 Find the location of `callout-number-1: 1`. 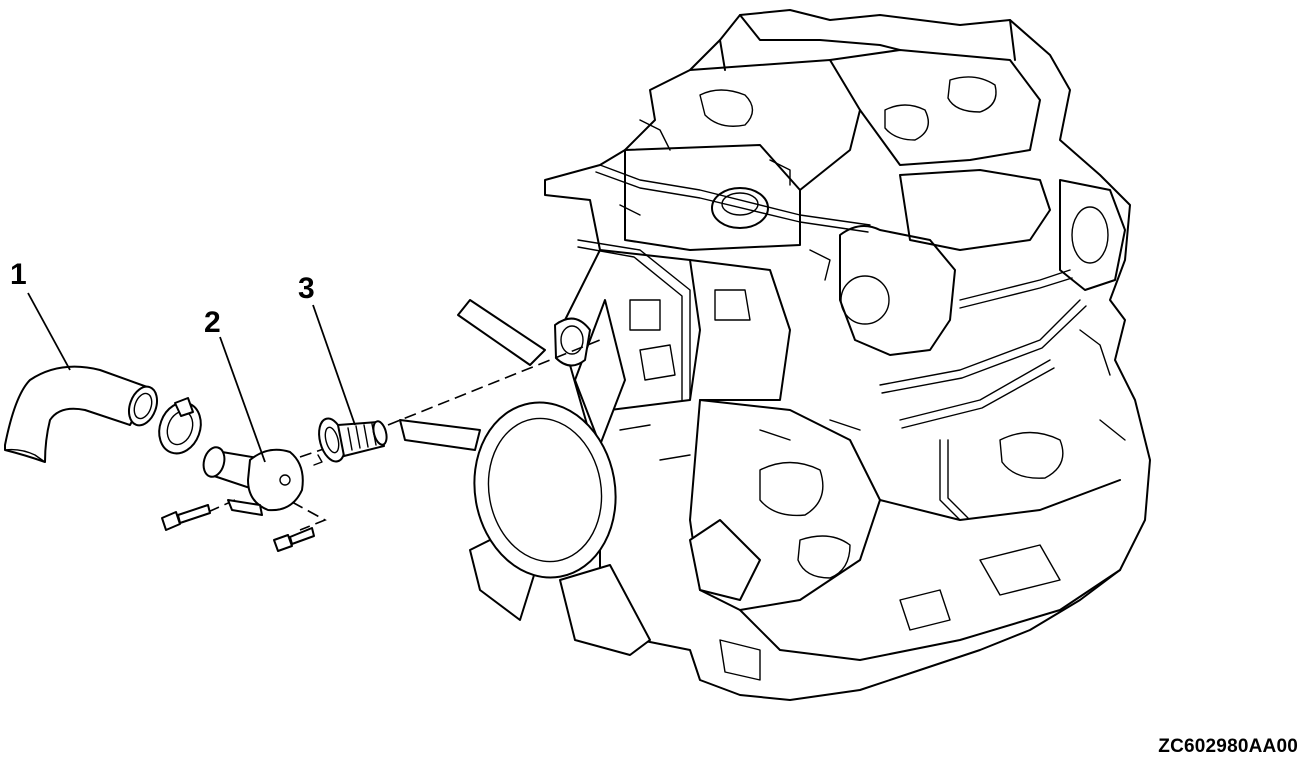

callout-number-1: 1 is located at coordinates (18, 274).